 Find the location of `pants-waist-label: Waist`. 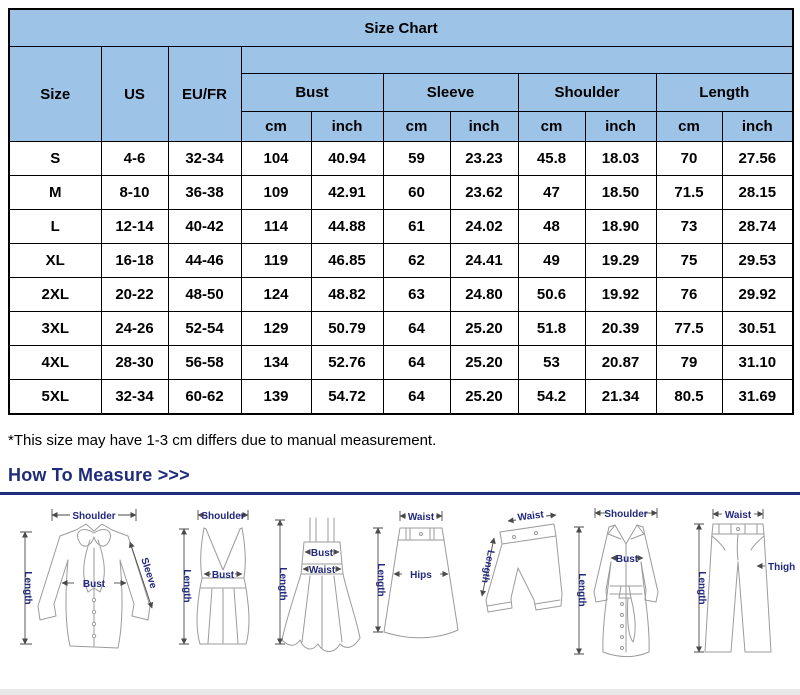

pants-waist-label: Waist is located at coordinates (738, 515).